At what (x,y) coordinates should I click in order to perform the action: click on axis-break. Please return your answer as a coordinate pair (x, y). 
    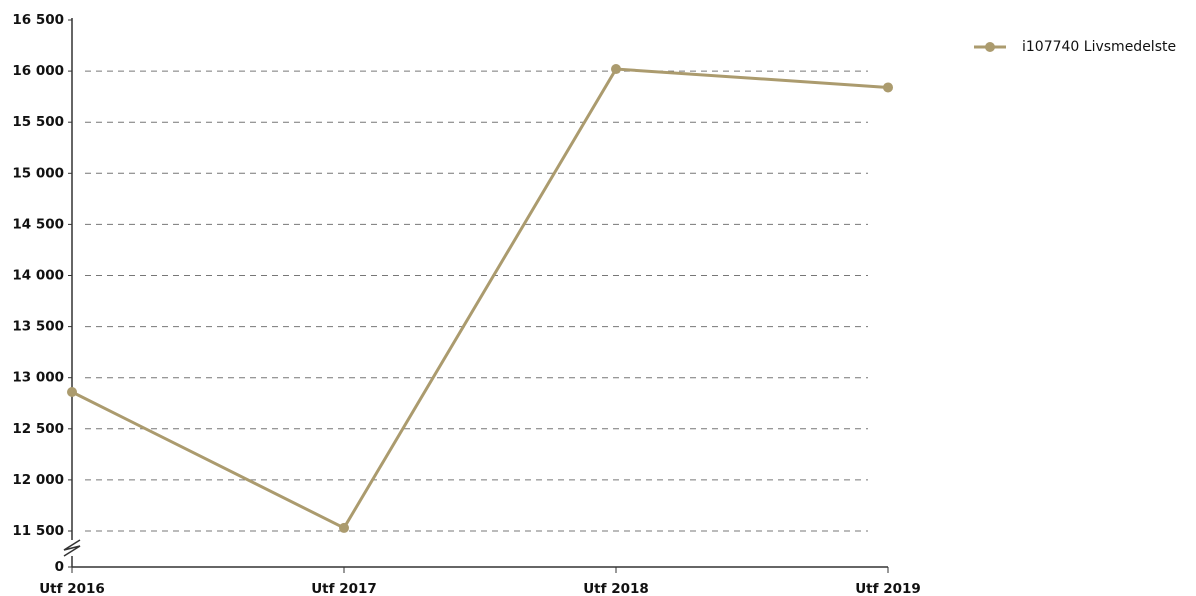
    Looking at the image, I should click on (72, 548).